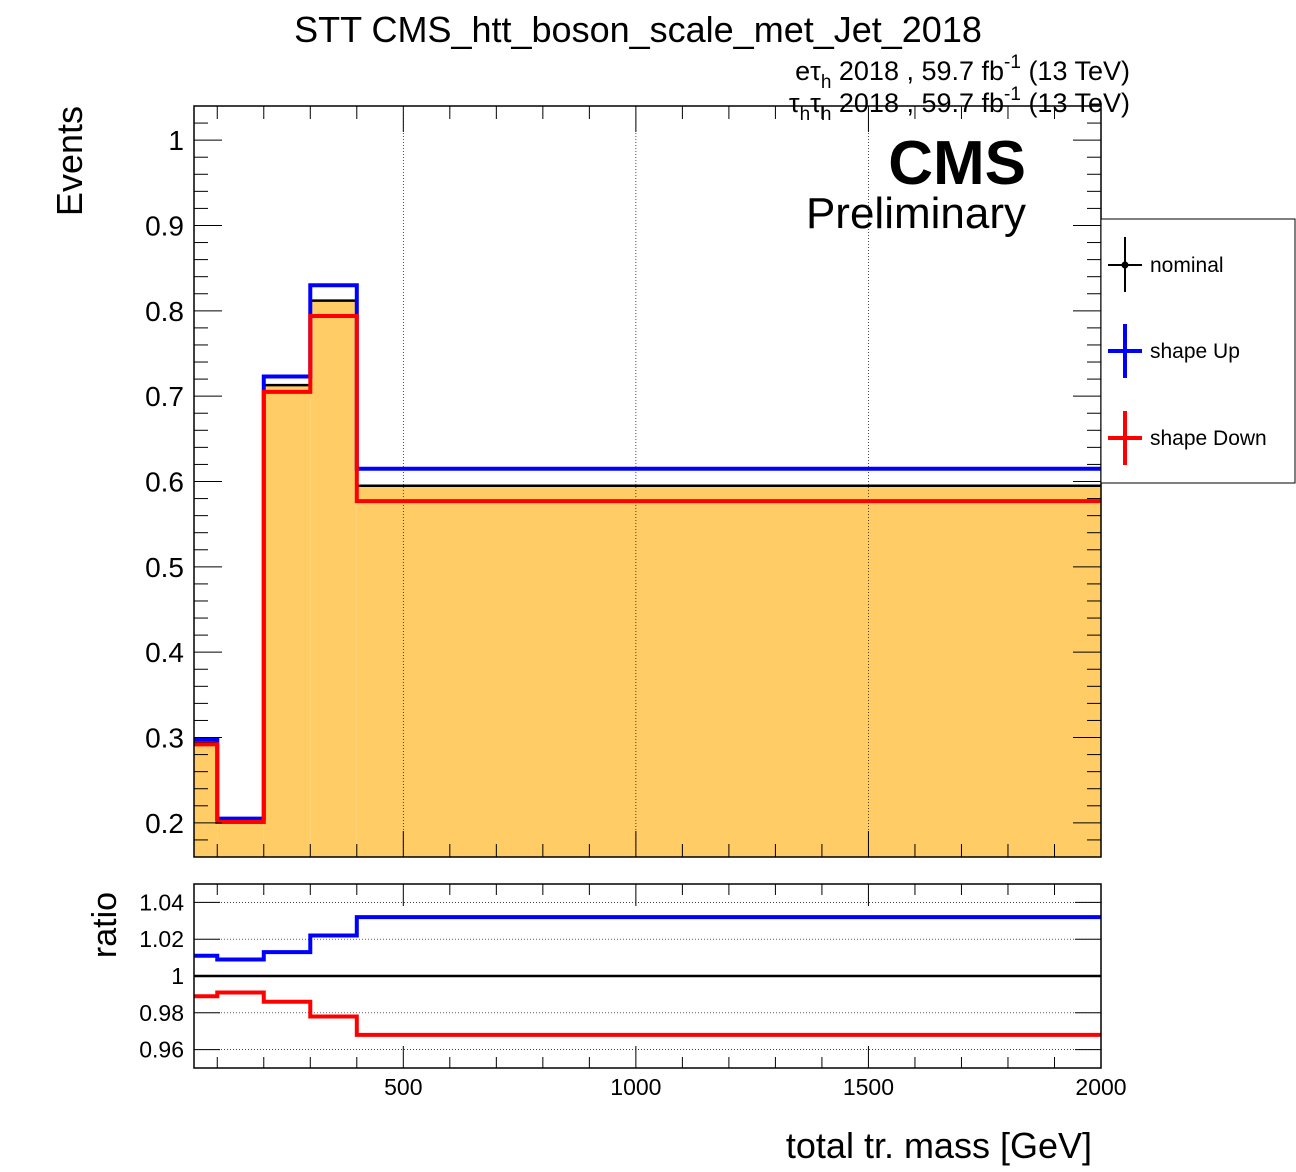  What do you see at coordinates (647, 1013) in the screenshot?
I see `ratio-shape-down-line` at bounding box center [647, 1013].